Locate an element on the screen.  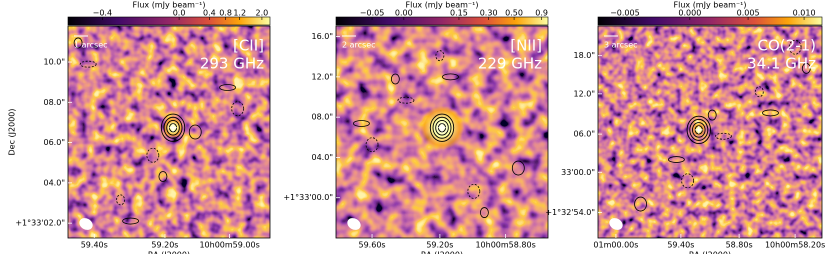
line-label: [NII] is located at coordinates (526, 46).